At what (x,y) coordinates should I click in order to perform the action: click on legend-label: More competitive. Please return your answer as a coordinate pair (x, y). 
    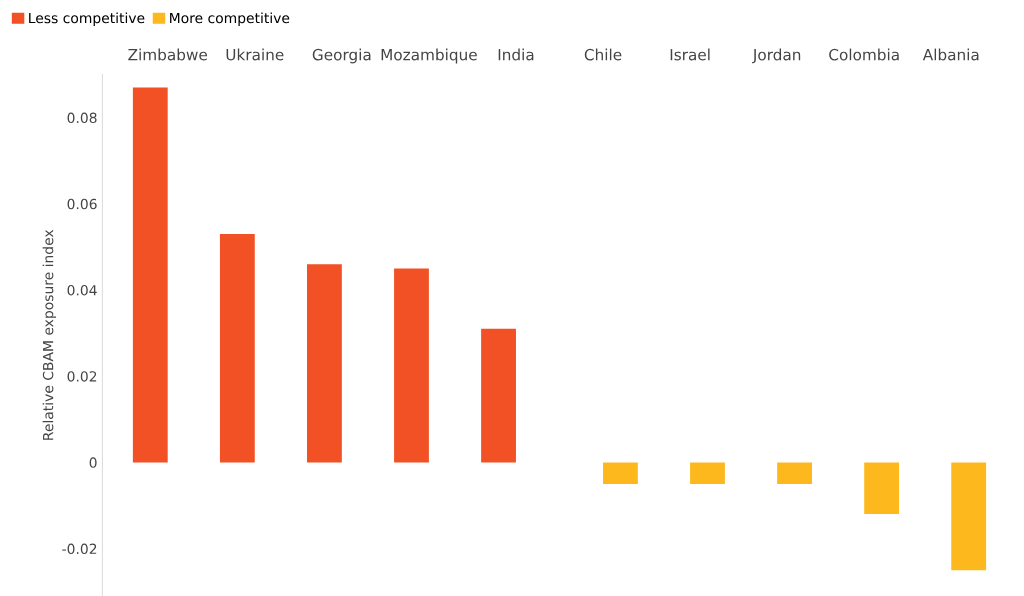
    Looking at the image, I should click on (230, 19).